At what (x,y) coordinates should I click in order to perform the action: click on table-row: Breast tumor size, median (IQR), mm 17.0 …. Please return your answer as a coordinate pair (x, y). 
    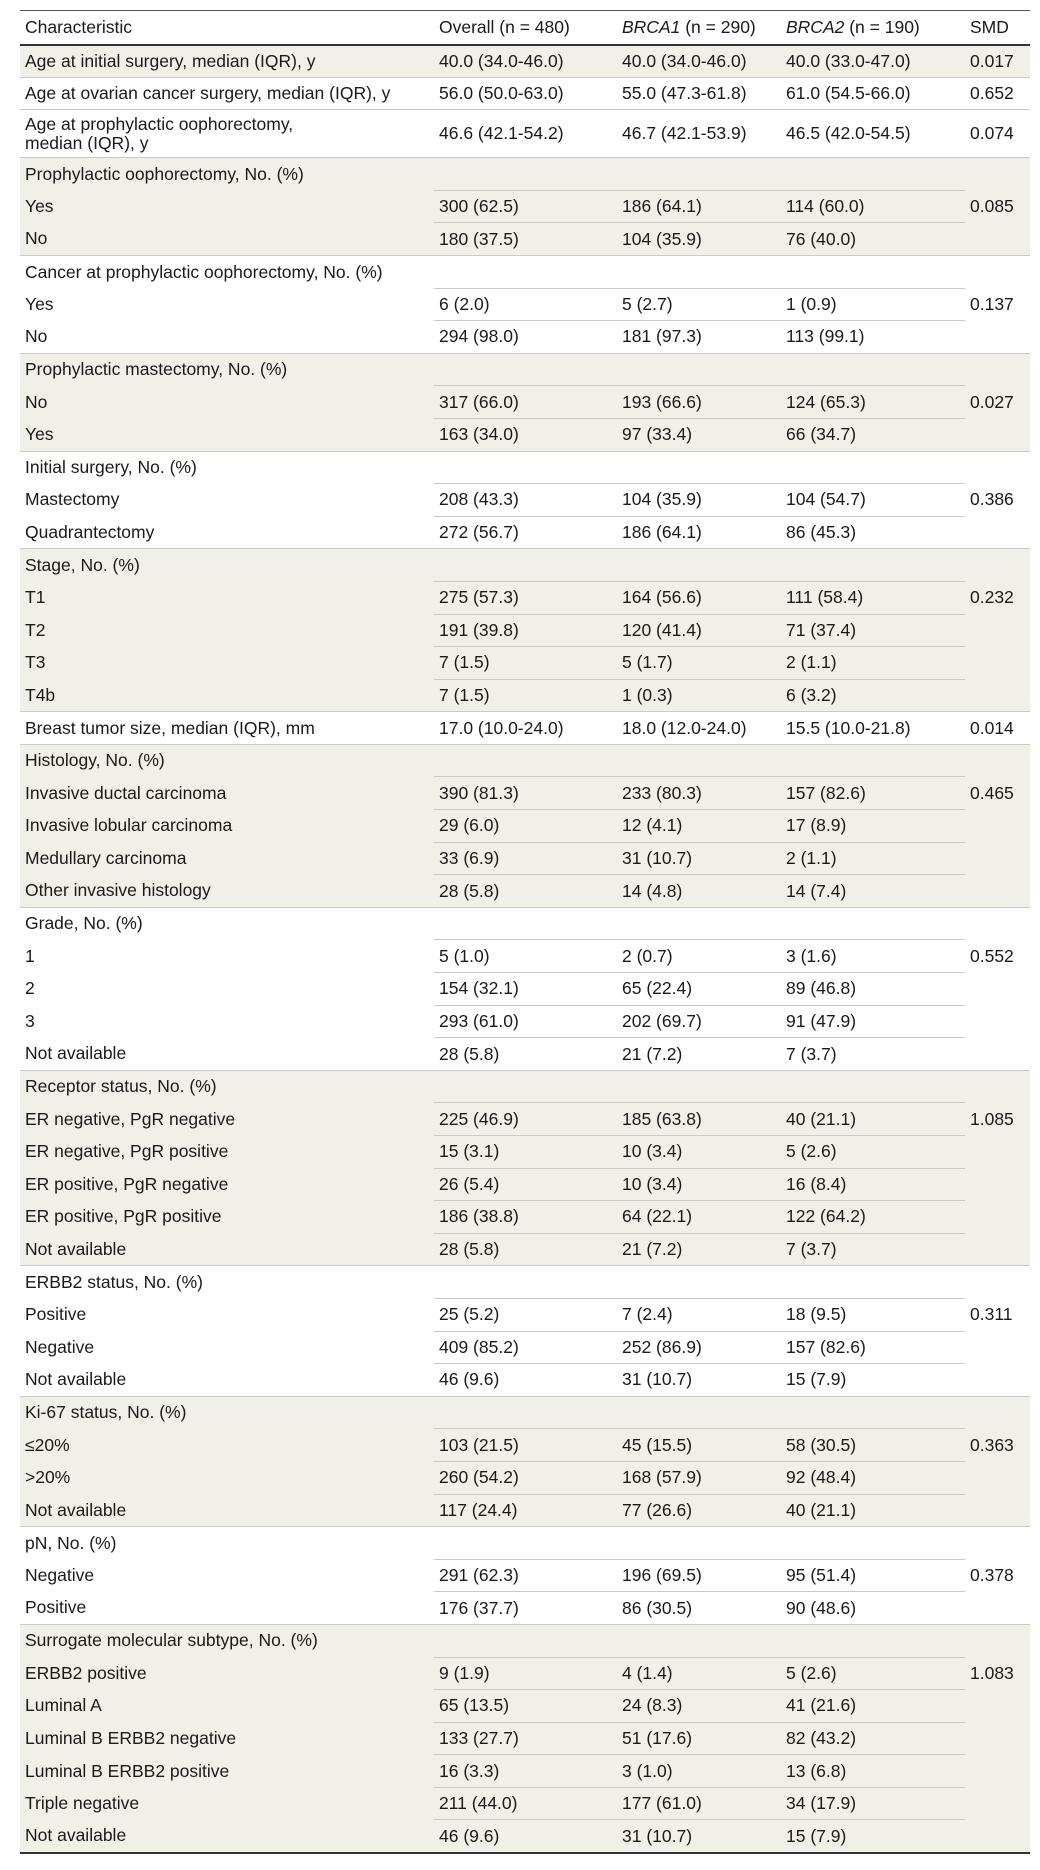
    Looking at the image, I should click on (525, 728).